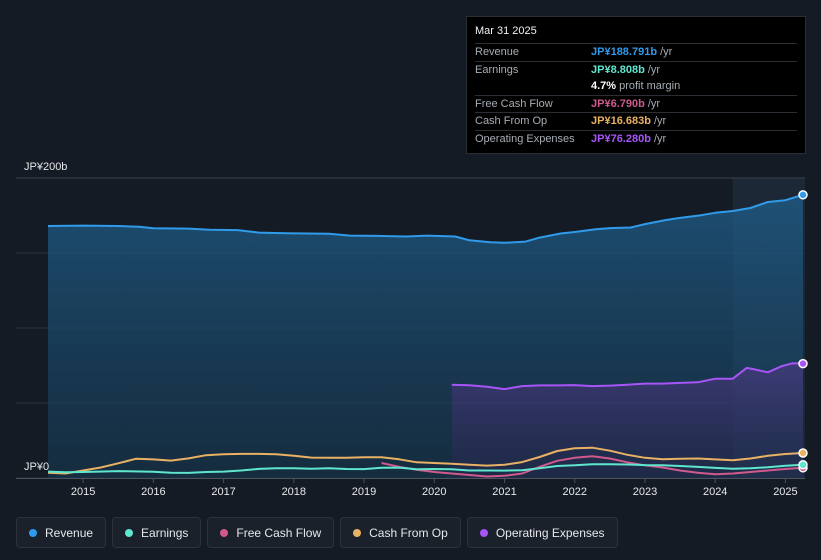 This screenshot has height=560, width=821. I want to click on legend-item-earnings: Earnings, so click(157, 532).